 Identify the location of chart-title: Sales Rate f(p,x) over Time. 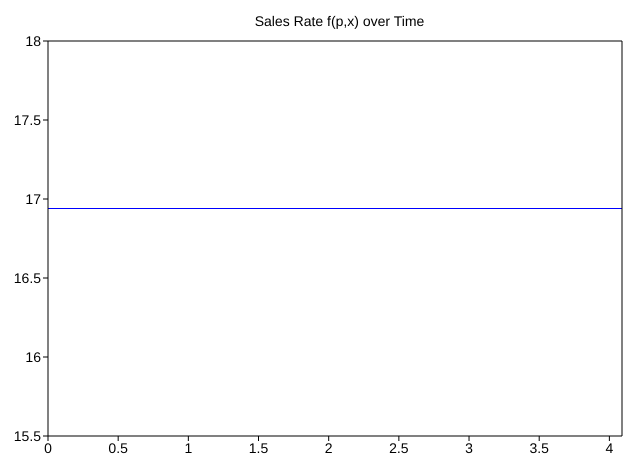
(340, 21).